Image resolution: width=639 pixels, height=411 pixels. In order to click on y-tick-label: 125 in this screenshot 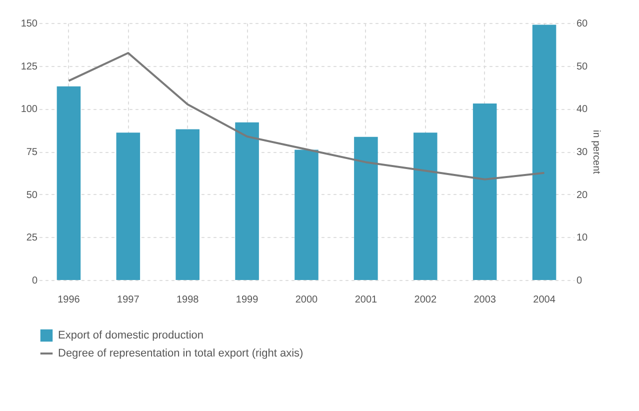, I will do `click(29, 66)`.